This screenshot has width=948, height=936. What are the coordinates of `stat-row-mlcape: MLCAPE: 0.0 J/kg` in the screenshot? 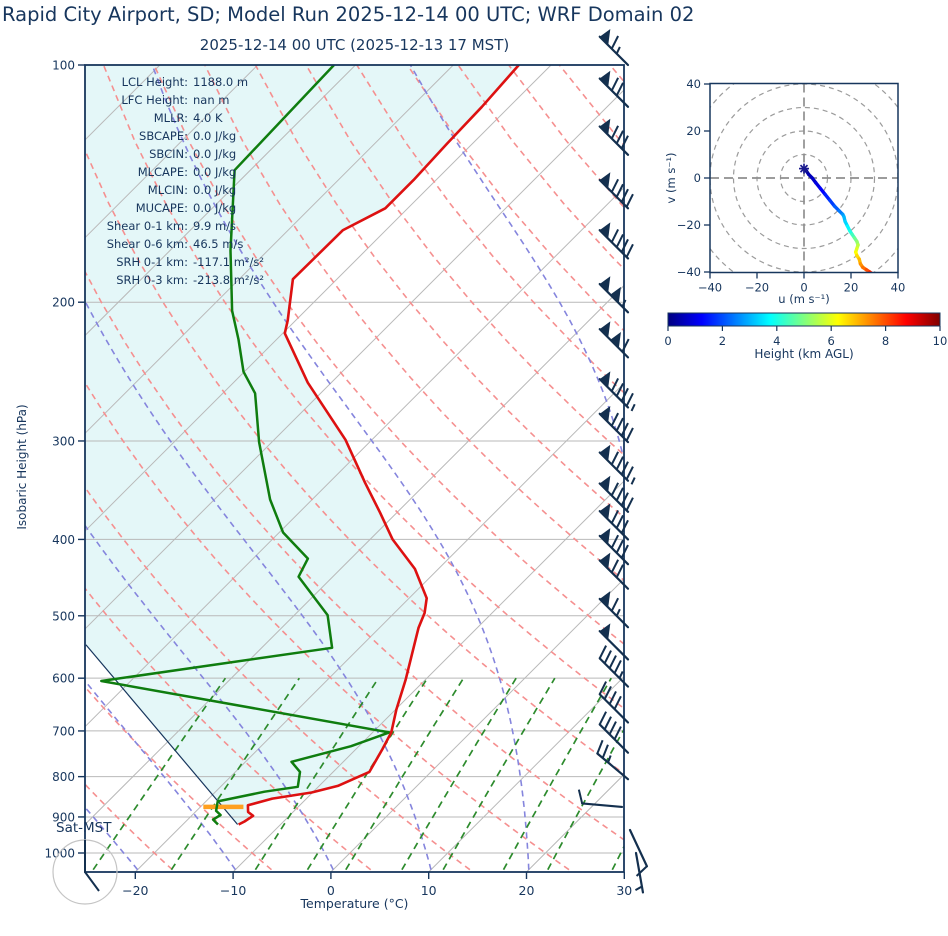 It's located at (162, 172).